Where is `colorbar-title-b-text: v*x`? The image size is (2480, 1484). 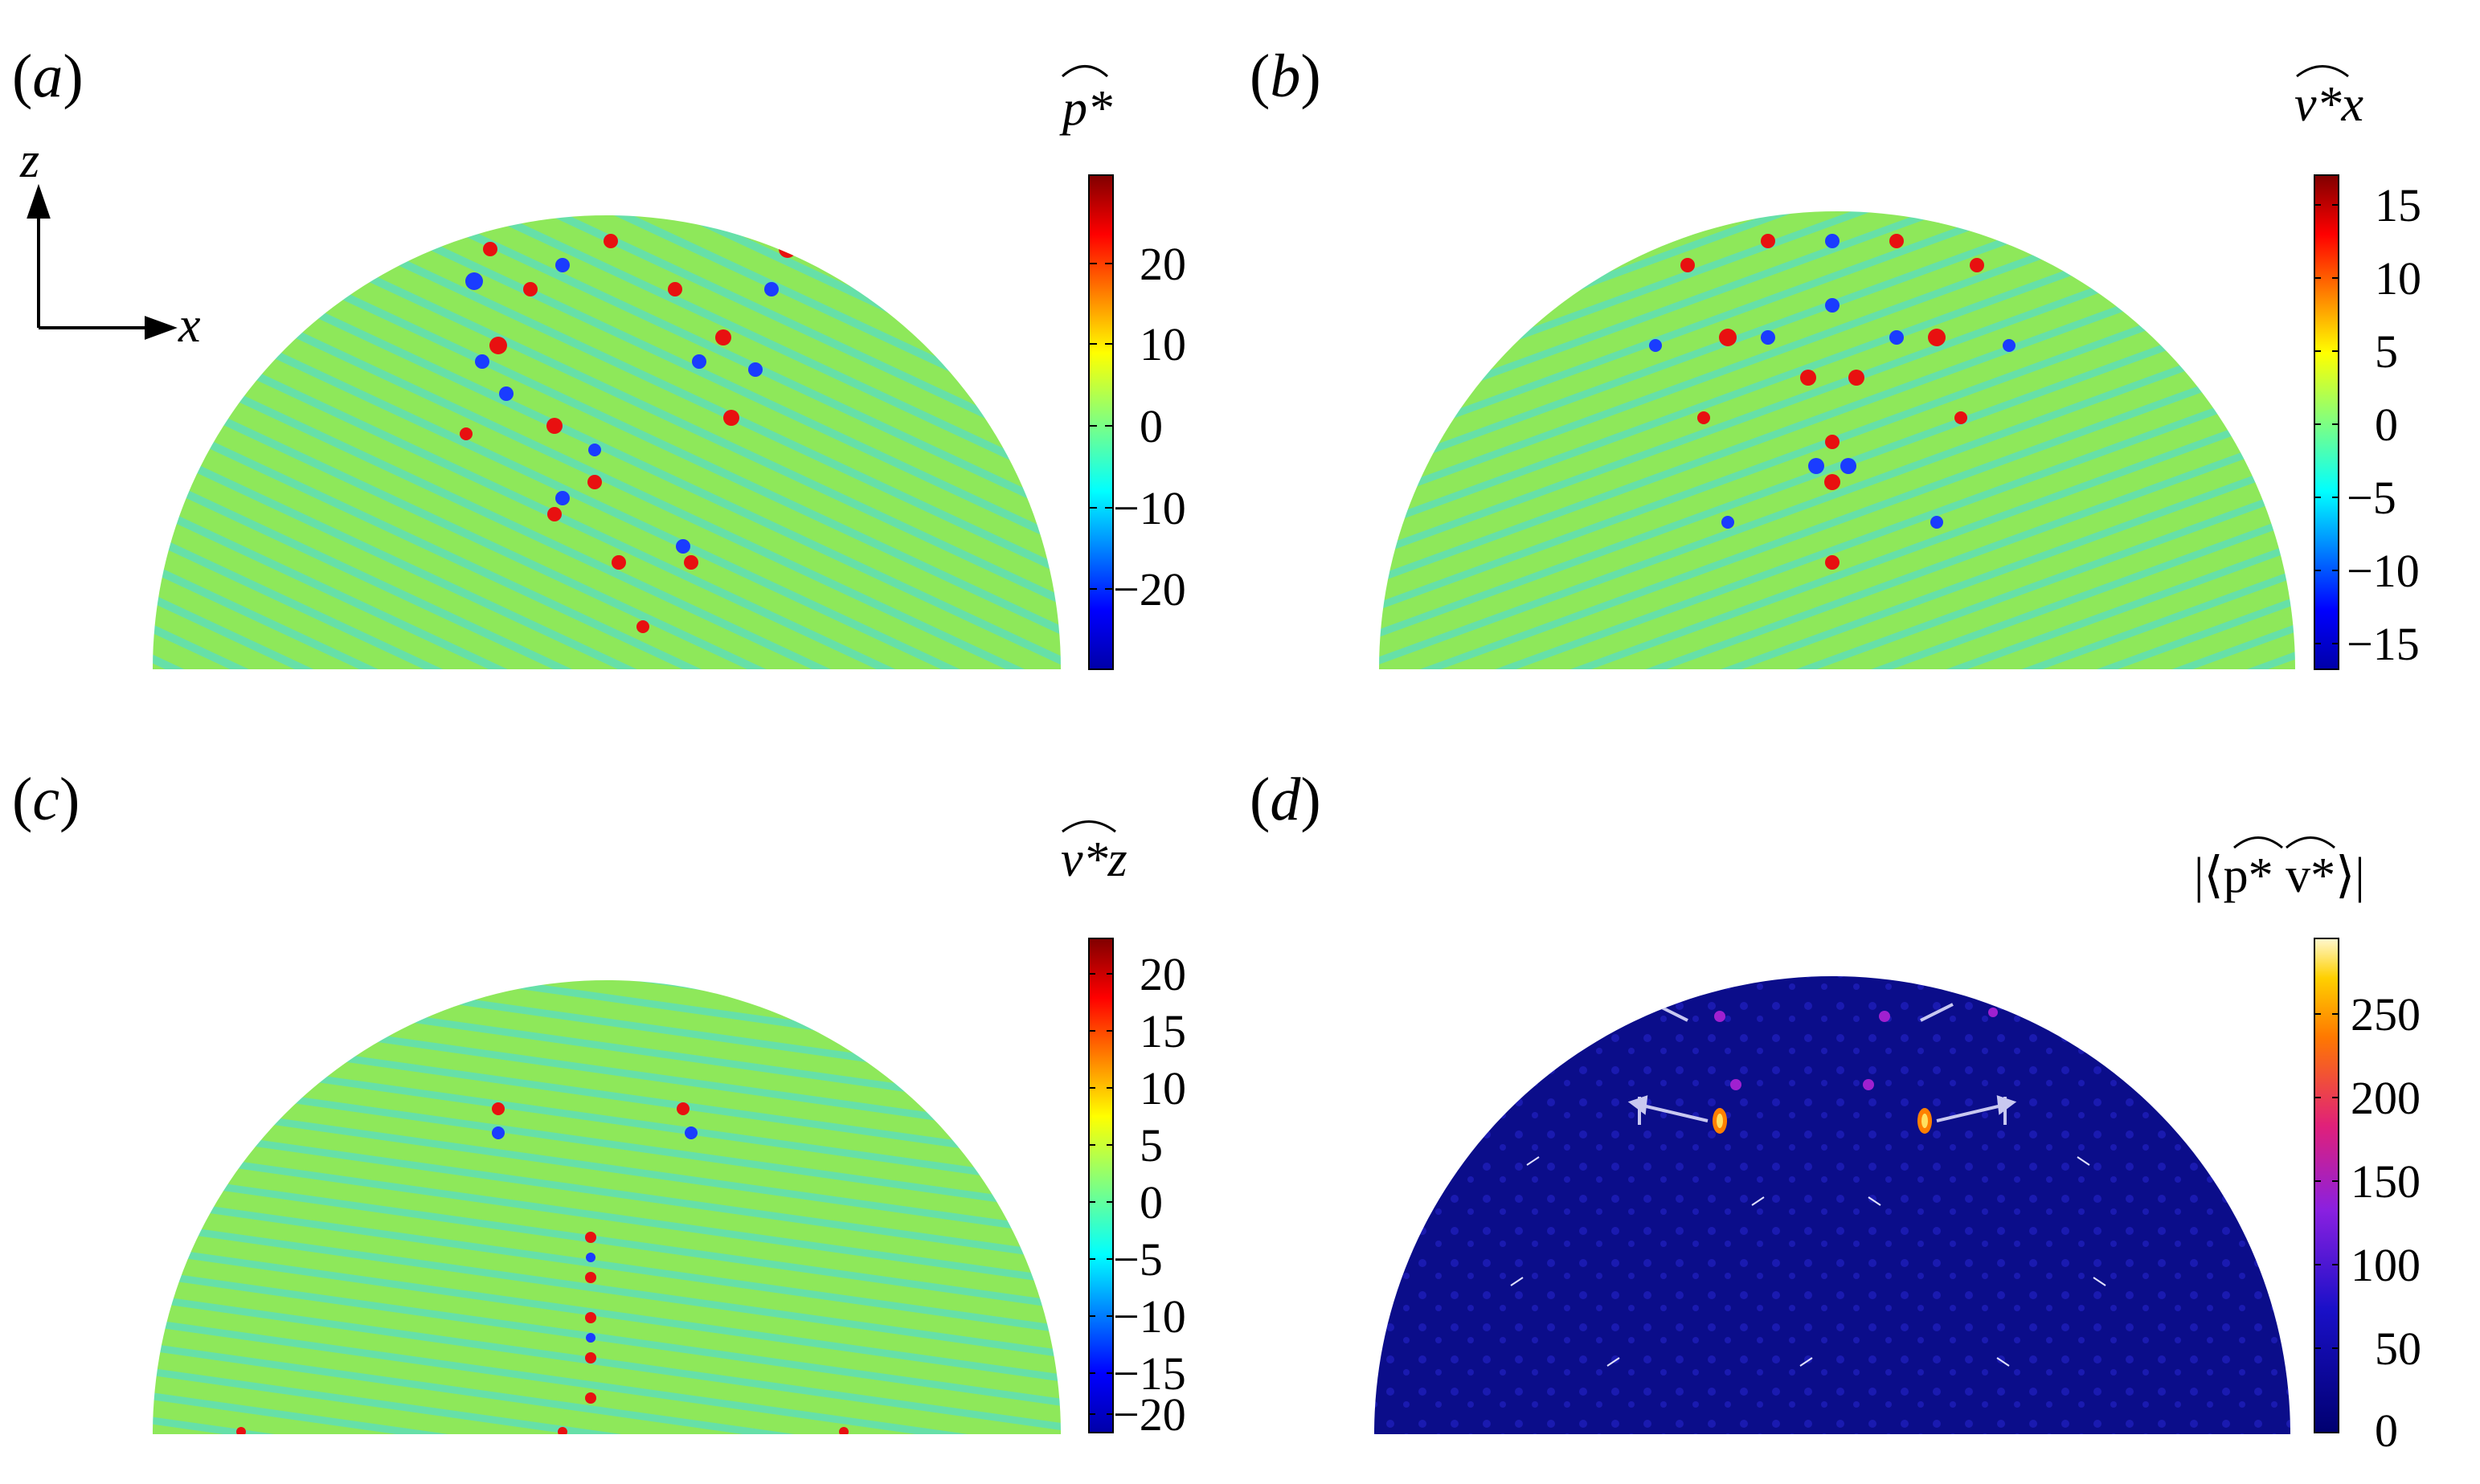
colorbar-title-b-text: v*x is located at coordinates (2329, 104).